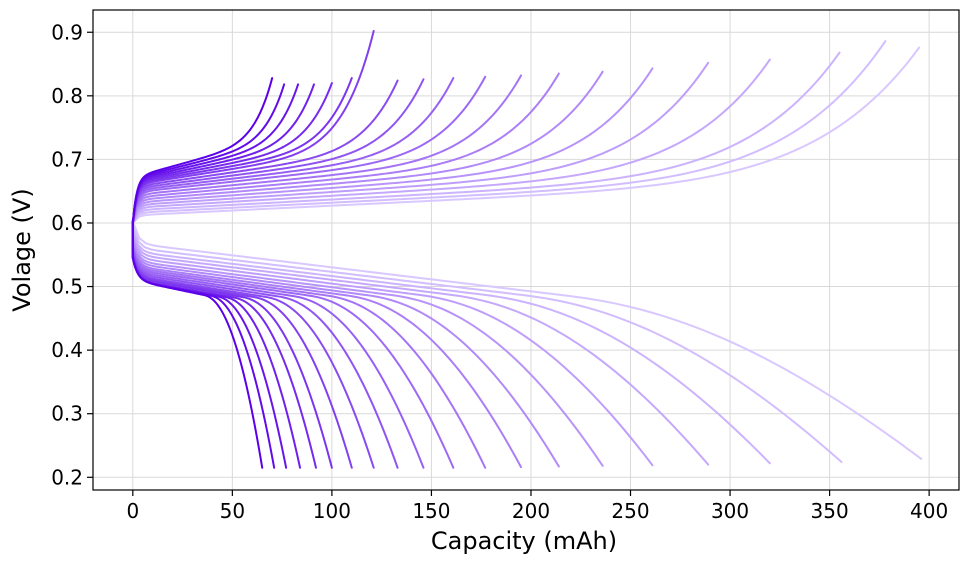 The width and height of the screenshot is (966, 566). I want to click on x-tick-label: 100, so click(332, 511).